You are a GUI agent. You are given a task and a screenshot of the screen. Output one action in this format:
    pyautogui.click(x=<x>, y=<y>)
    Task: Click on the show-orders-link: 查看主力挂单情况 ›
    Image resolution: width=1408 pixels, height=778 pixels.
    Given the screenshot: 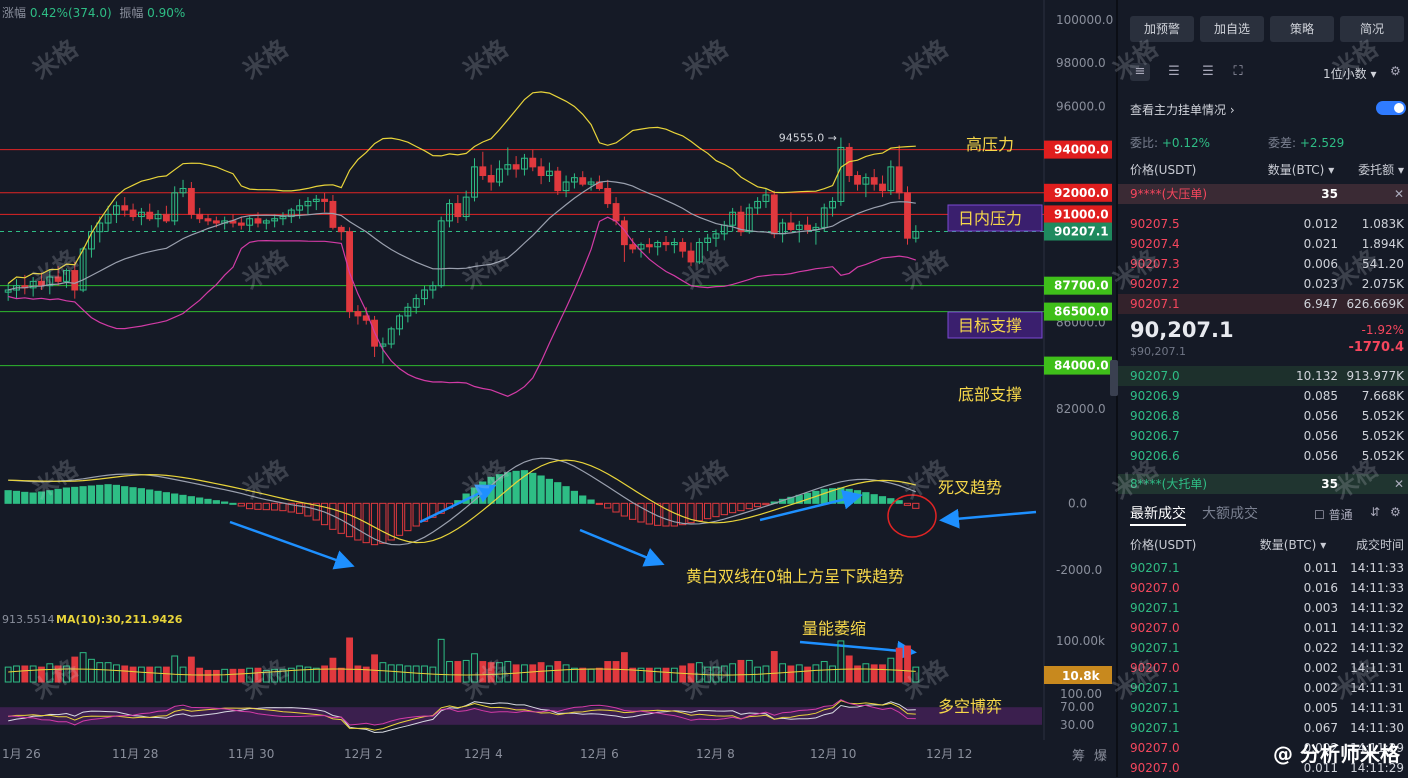 What is the action you would take?
    pyautogui.click(x=1182, y=110)
    